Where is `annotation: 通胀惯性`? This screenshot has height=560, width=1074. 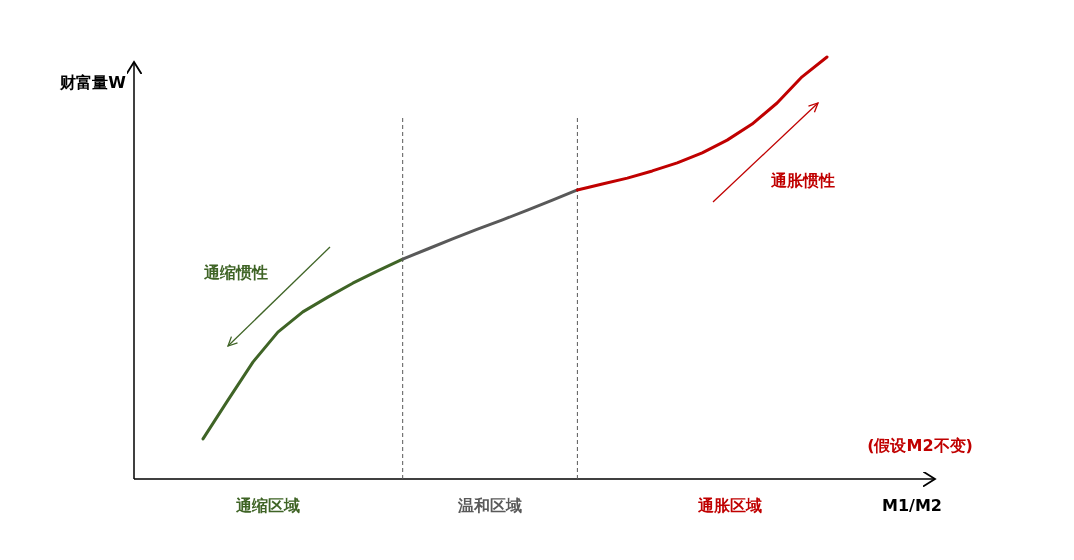
annotation: 通胀惯性 is located at coordinates (802, 180).